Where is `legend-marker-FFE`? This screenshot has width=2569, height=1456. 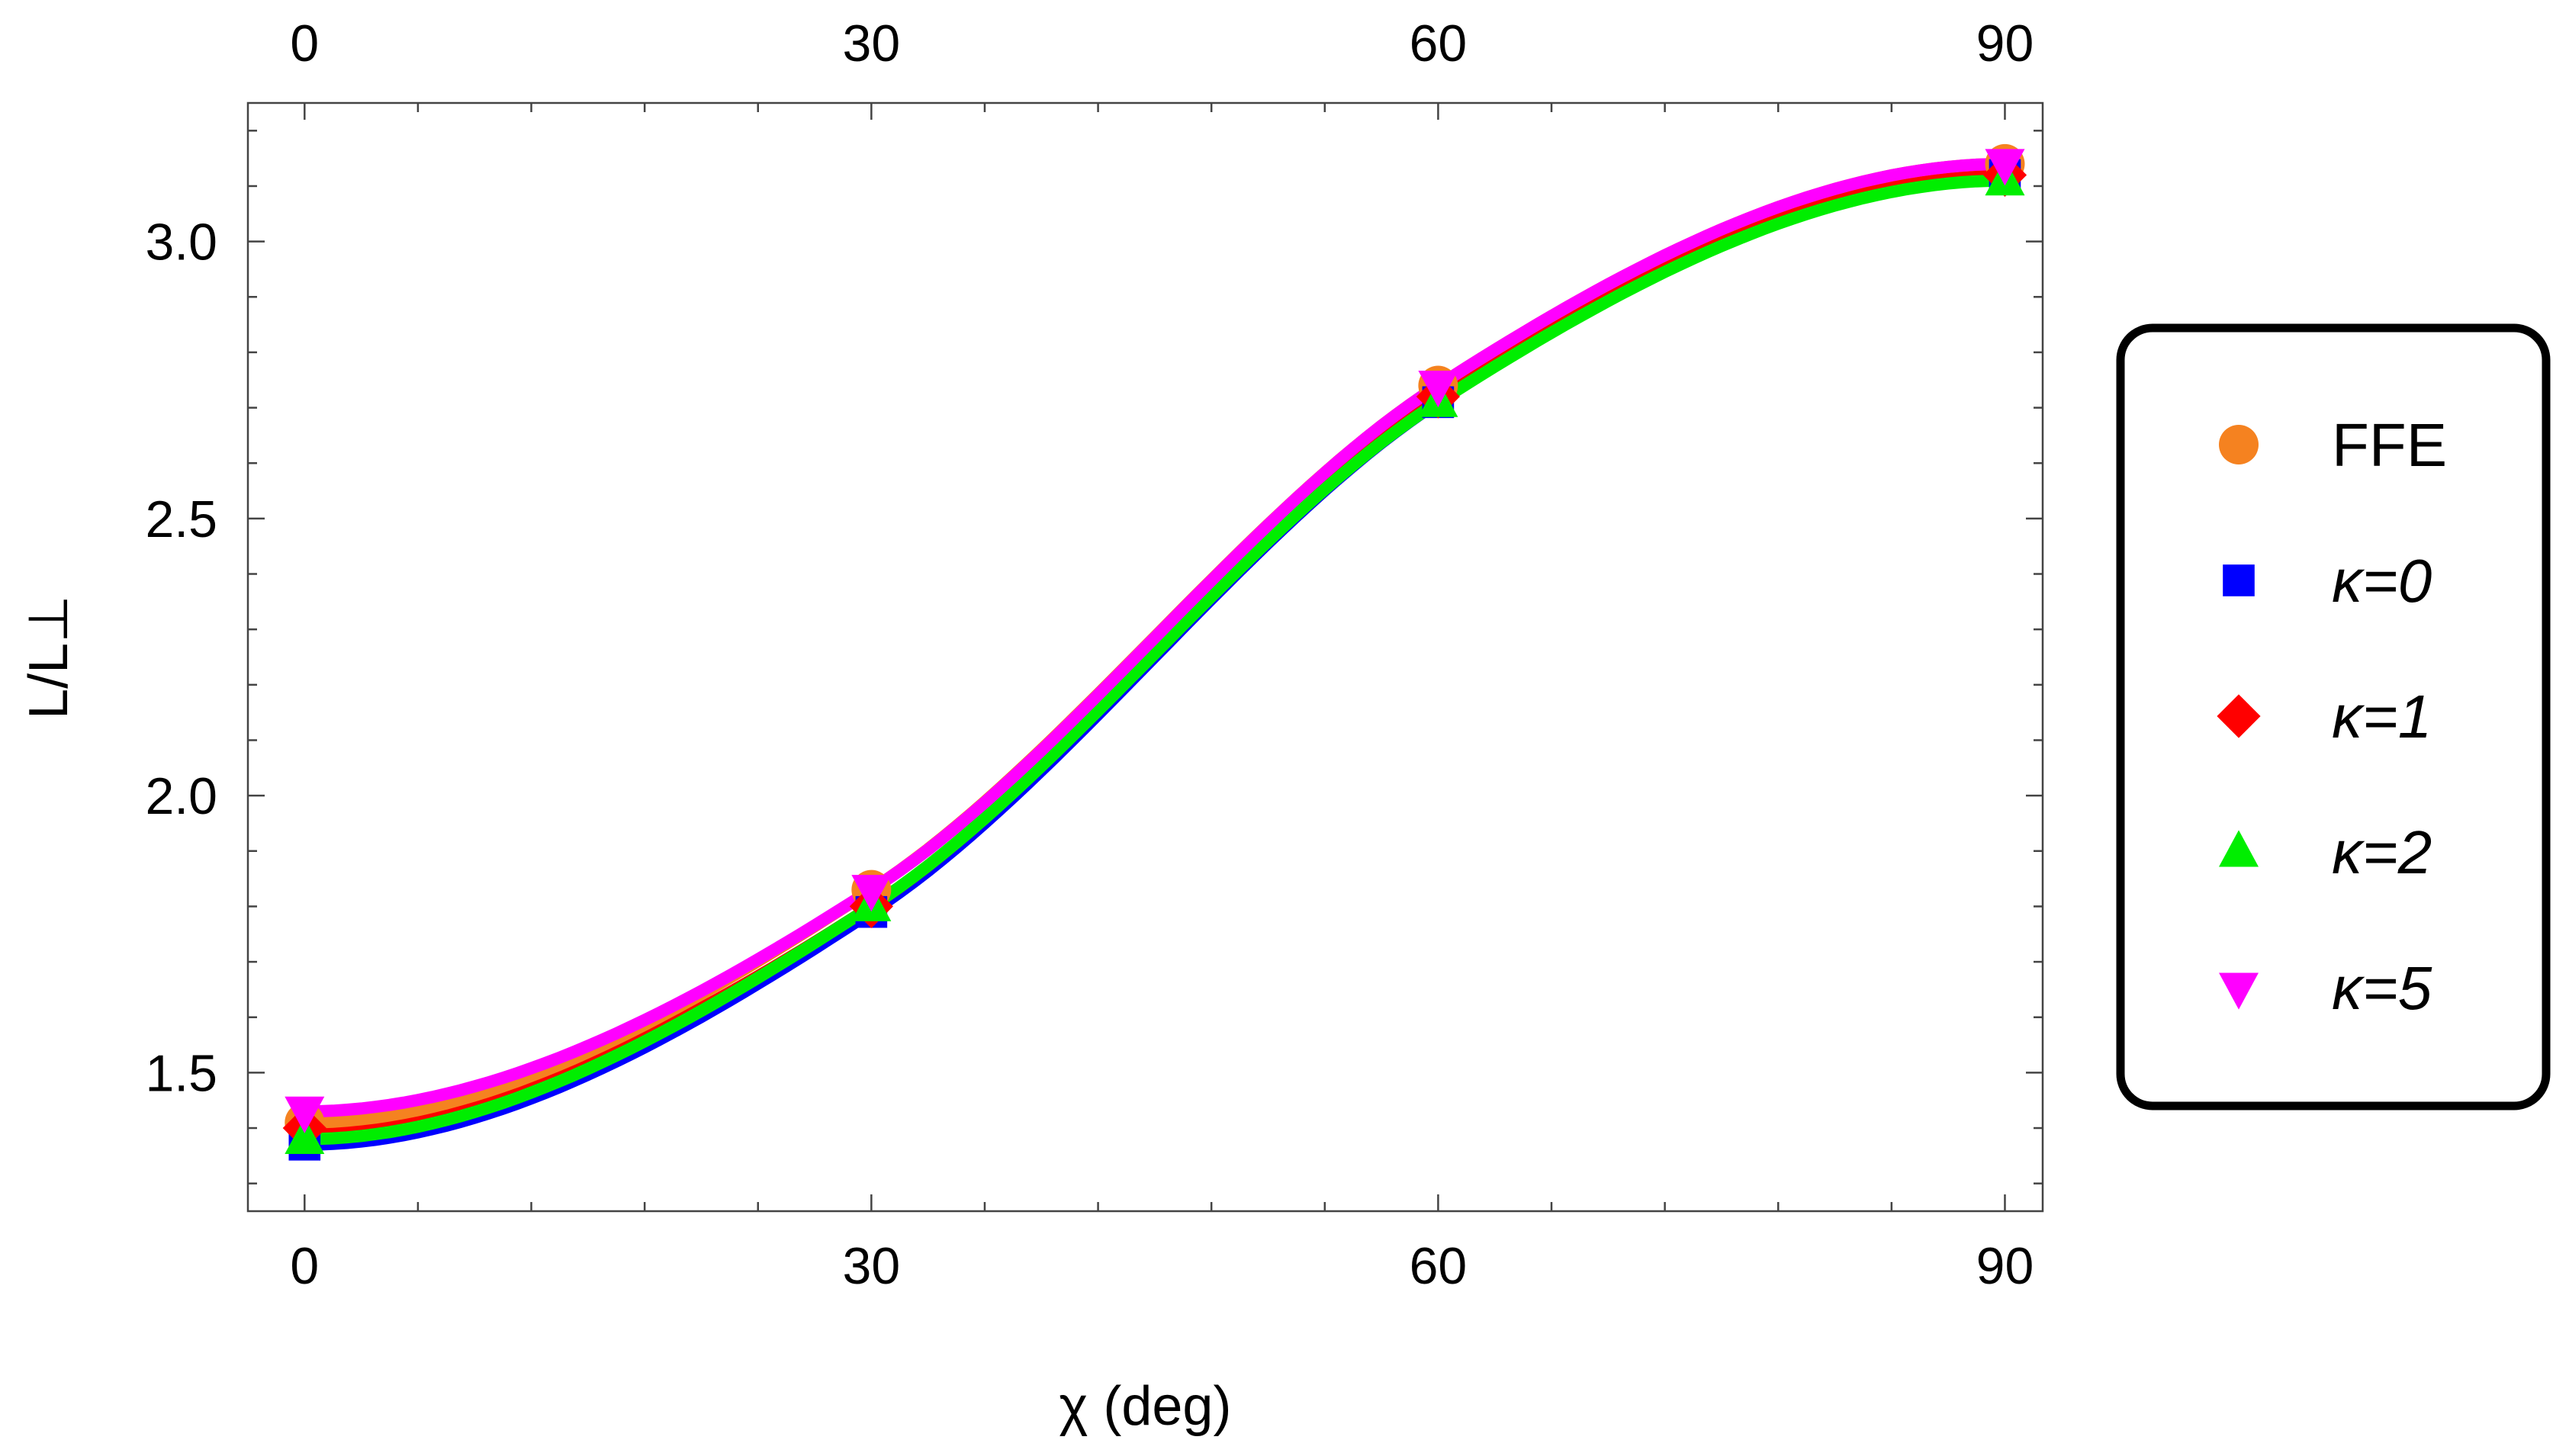
legend-marker-FFE is located at coordinates (2239, 444).